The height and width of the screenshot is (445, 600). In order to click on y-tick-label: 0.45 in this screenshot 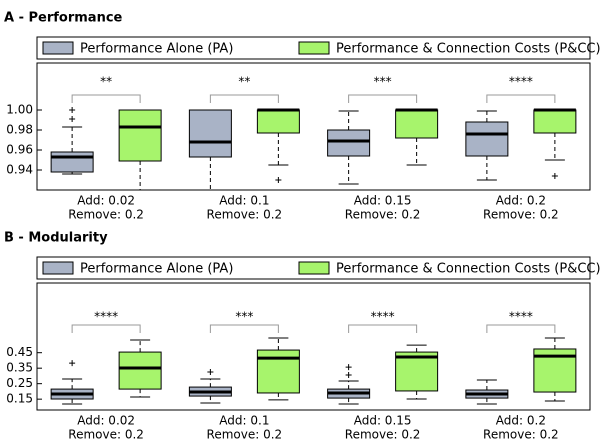, I will do `click(19, 352)`.